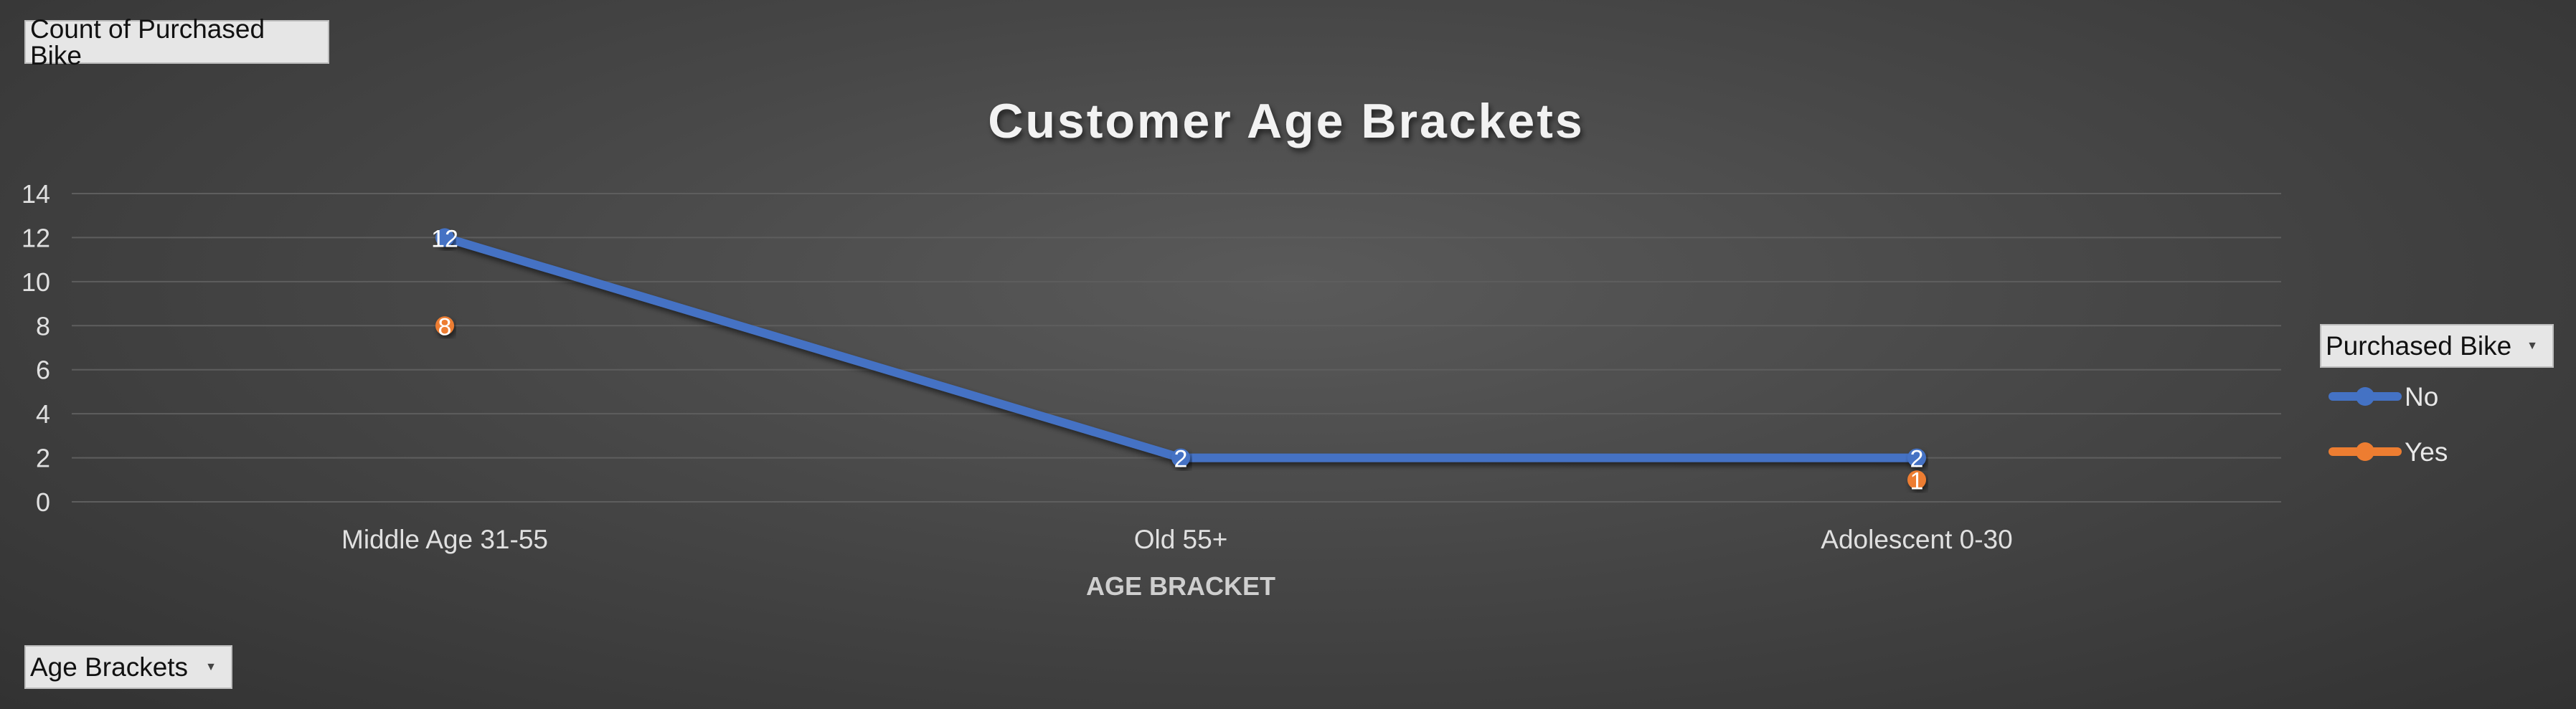  What do you see at coordinates (2365, 451) in the screenshot?
I see `legend-marker-yes` at bounding box center [2365, 451].